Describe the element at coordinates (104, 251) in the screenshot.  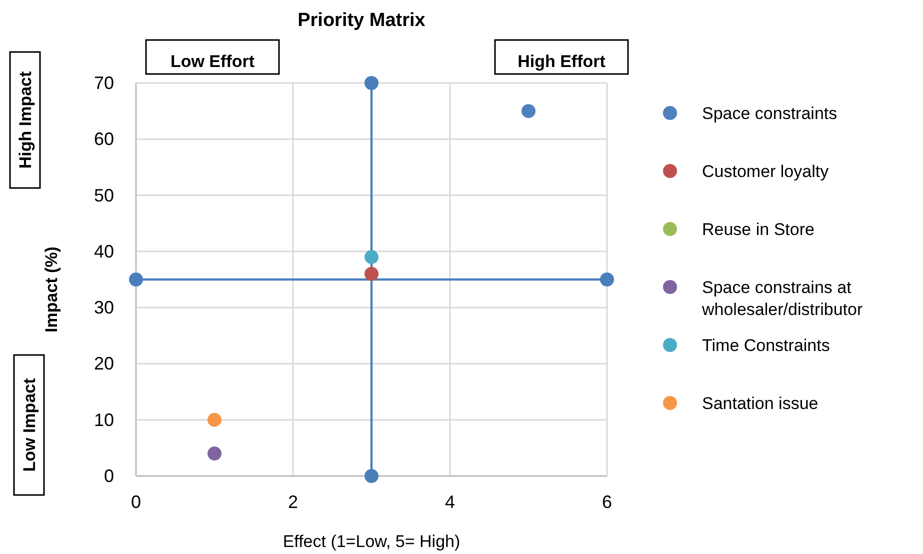
I see `y-tick-label: 40` at that location.